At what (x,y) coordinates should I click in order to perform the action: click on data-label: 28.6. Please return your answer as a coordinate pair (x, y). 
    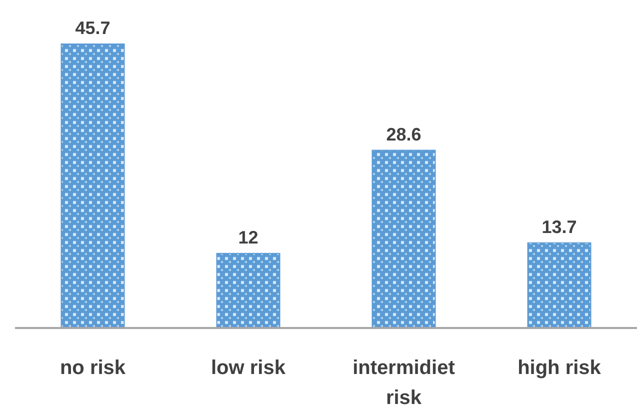
    Looking at the image, I should click on (404, 134).